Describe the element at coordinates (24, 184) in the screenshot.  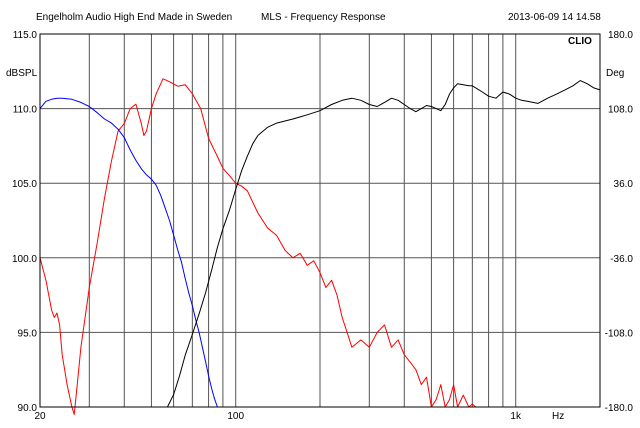
I see `y-tick-label: 105.0` at that location.